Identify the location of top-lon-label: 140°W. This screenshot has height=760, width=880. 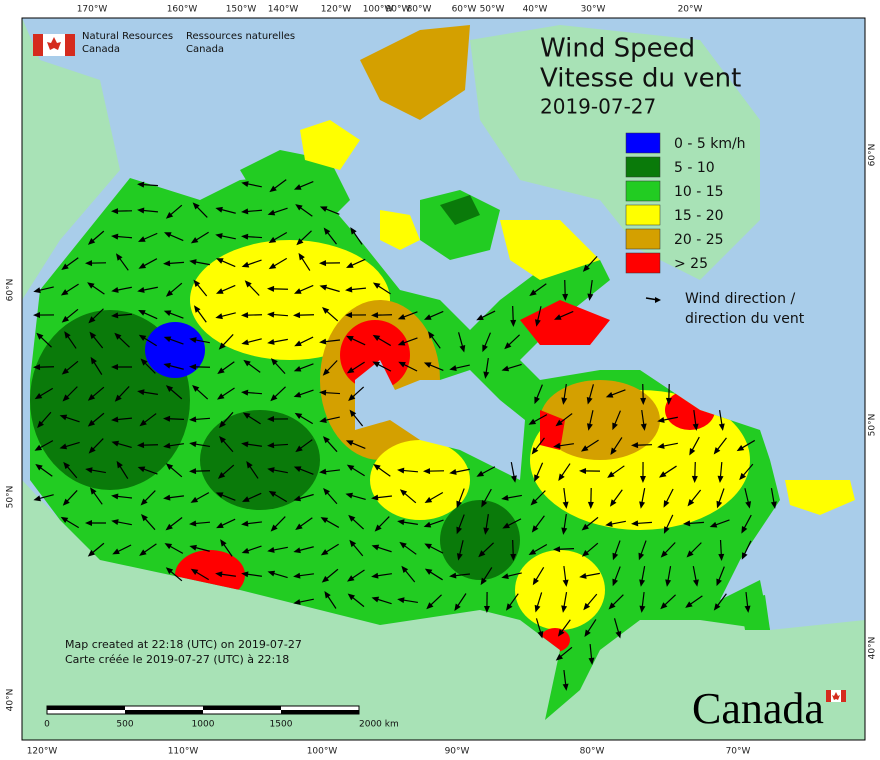
(283, 10).